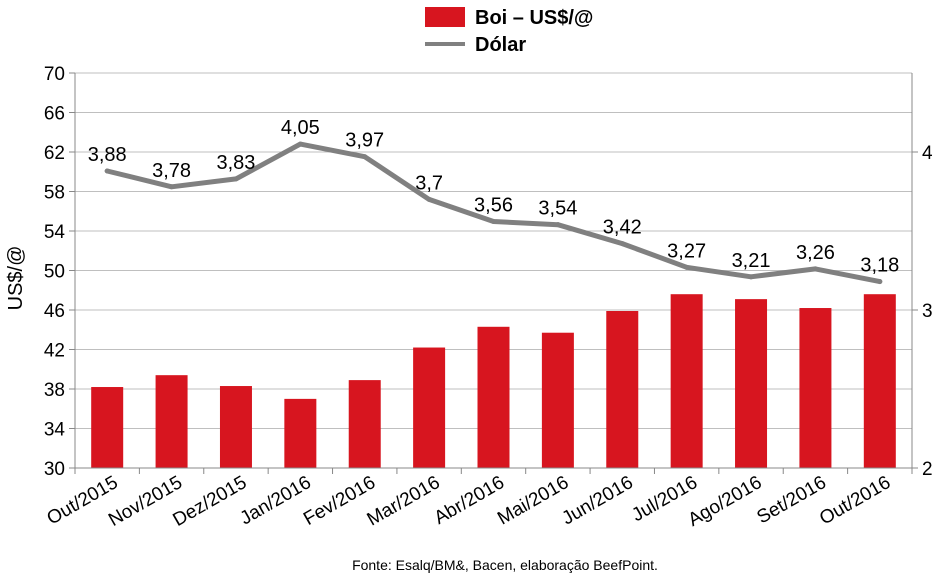  Describe the element at coordinates (210, 501) in the screenshot. I see `x-tick-label: Dez/2015` at that location.